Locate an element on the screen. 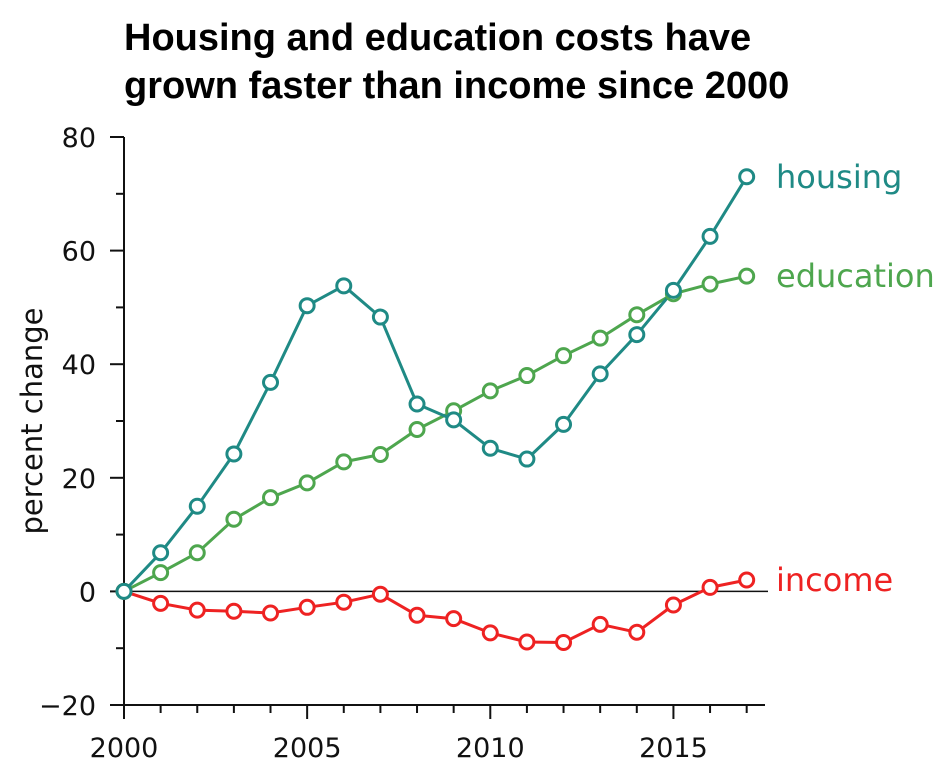 Image resolution: width=950 pixels, height=776 pixels. x-tick-label: 2005 is located at coordinates (307, 748).